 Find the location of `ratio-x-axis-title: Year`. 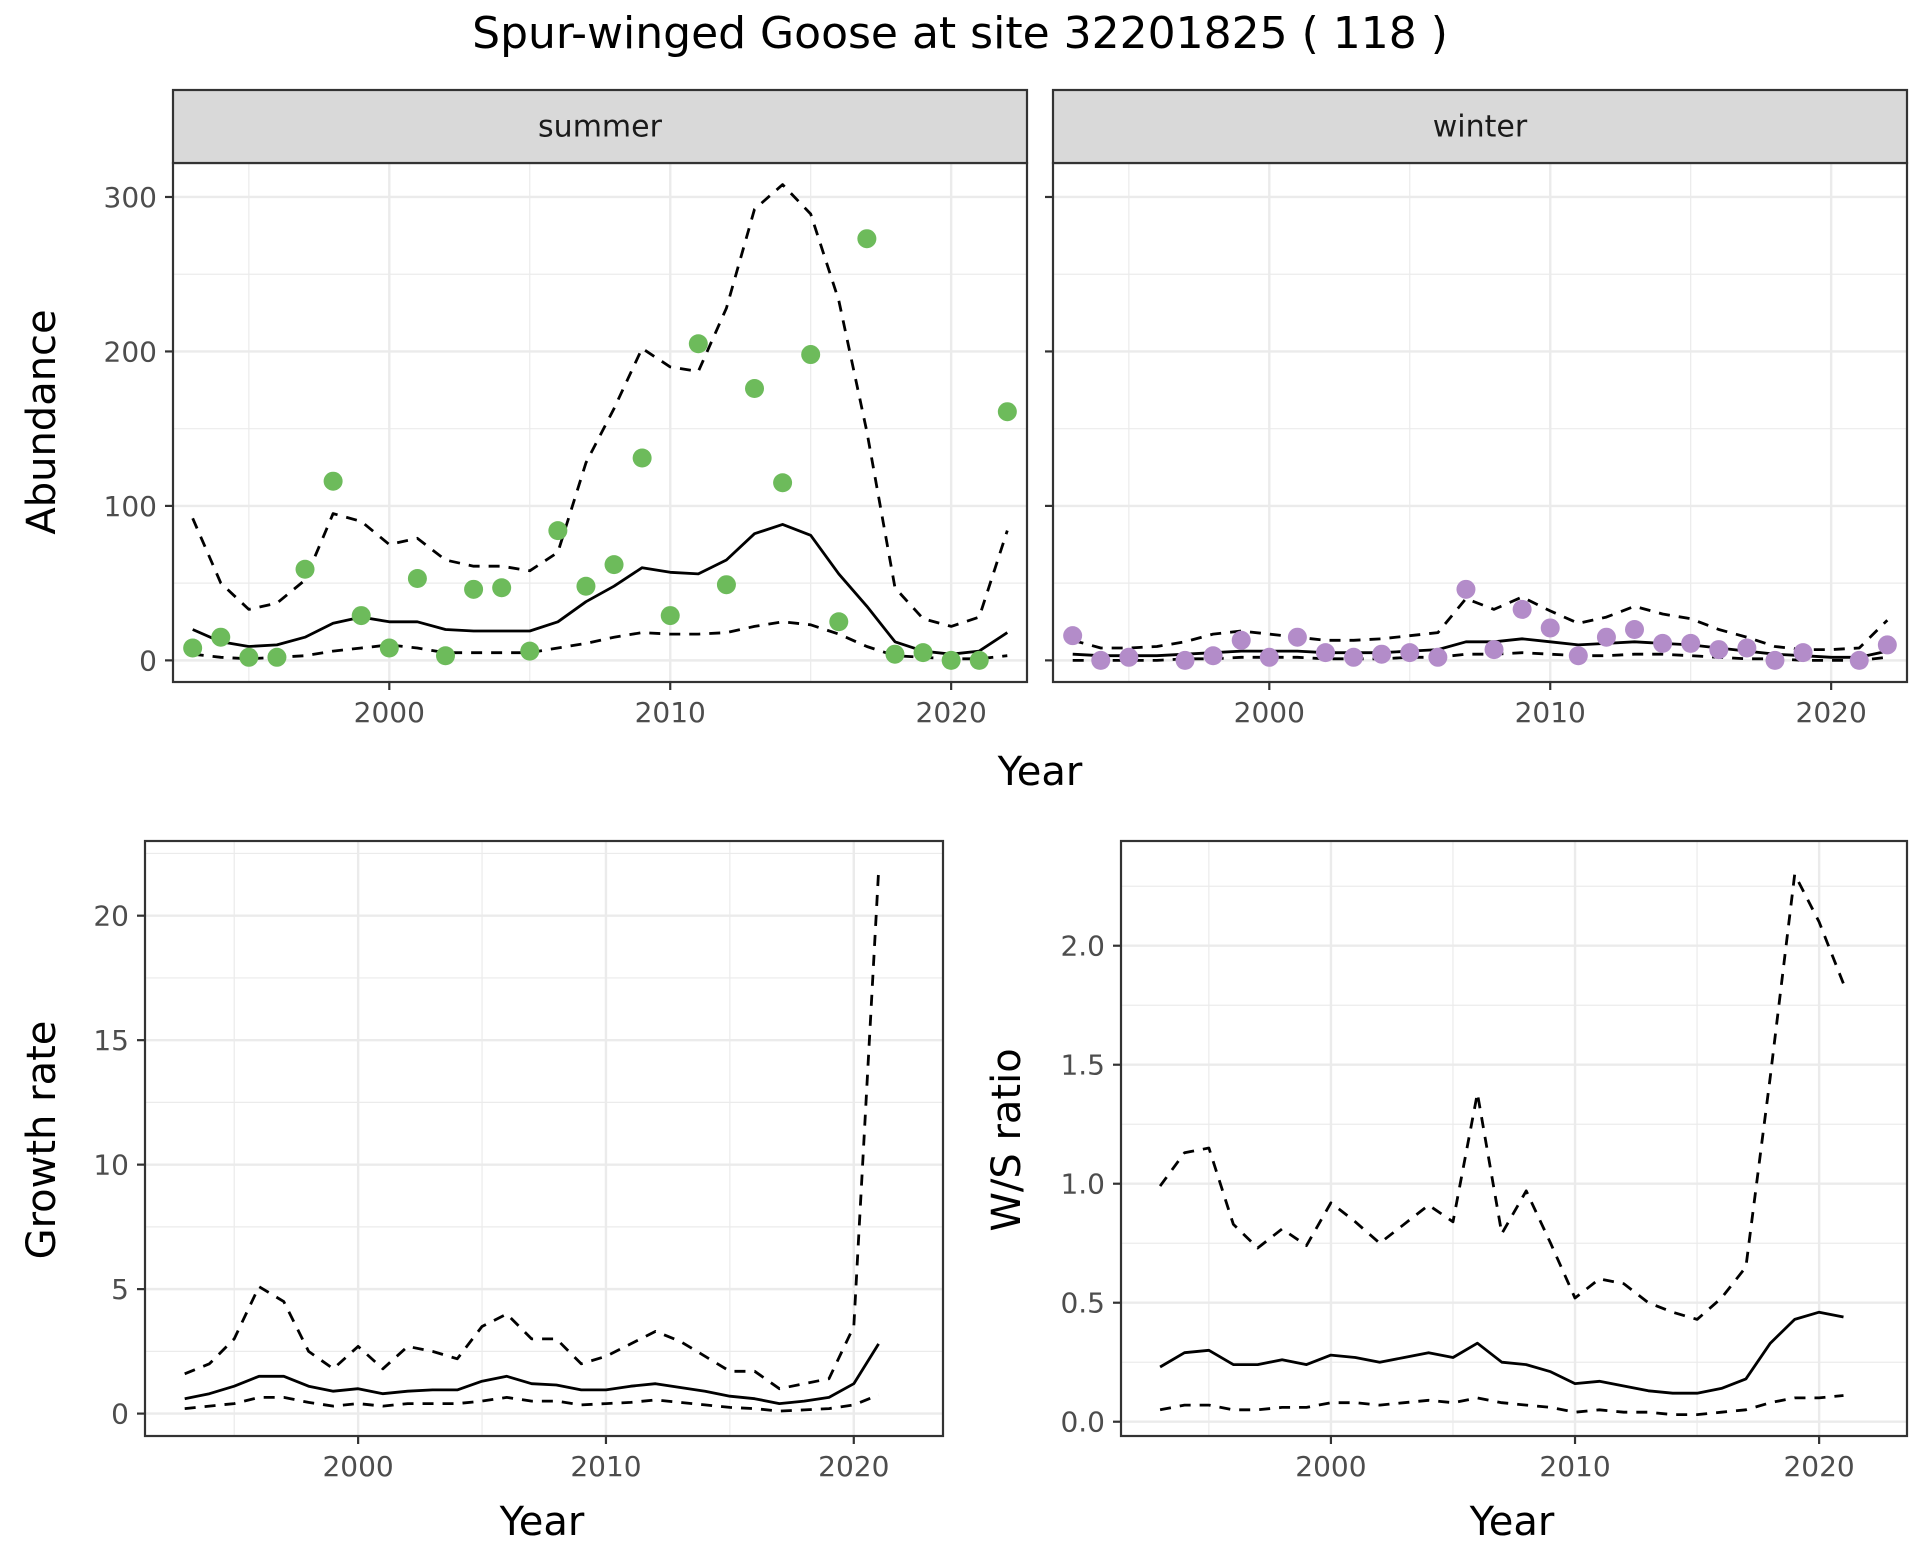

ratio-x-axis-title: Year is located at coordinates (1512, 1522).